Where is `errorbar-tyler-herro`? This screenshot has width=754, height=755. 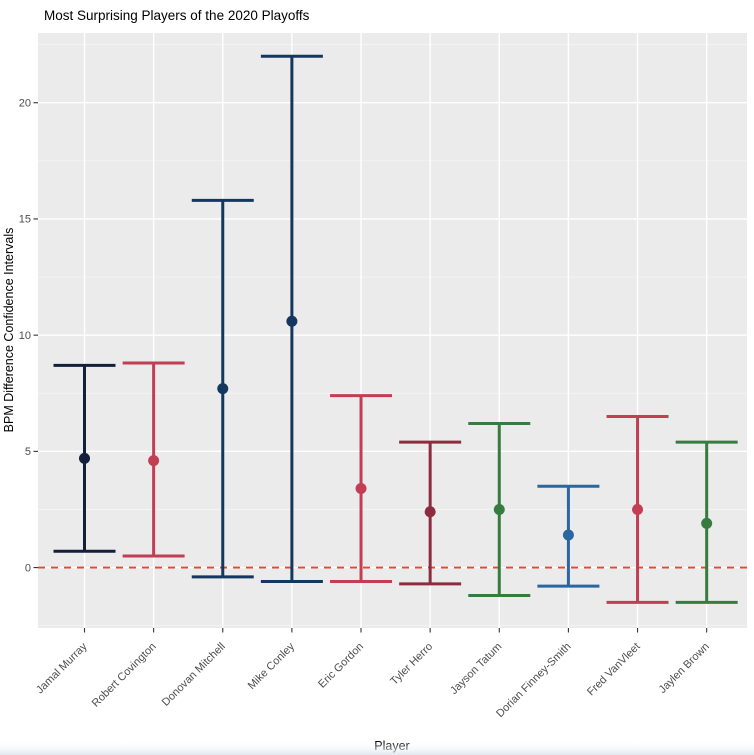 errorbar-tyler-herro is located at coordinates (430, 513).